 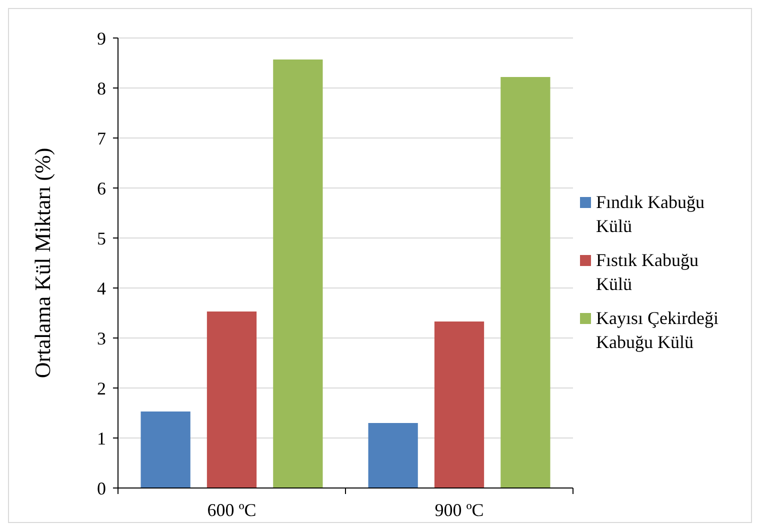 I want to click on y-tick-label: 4, so click(x=101, y=288).